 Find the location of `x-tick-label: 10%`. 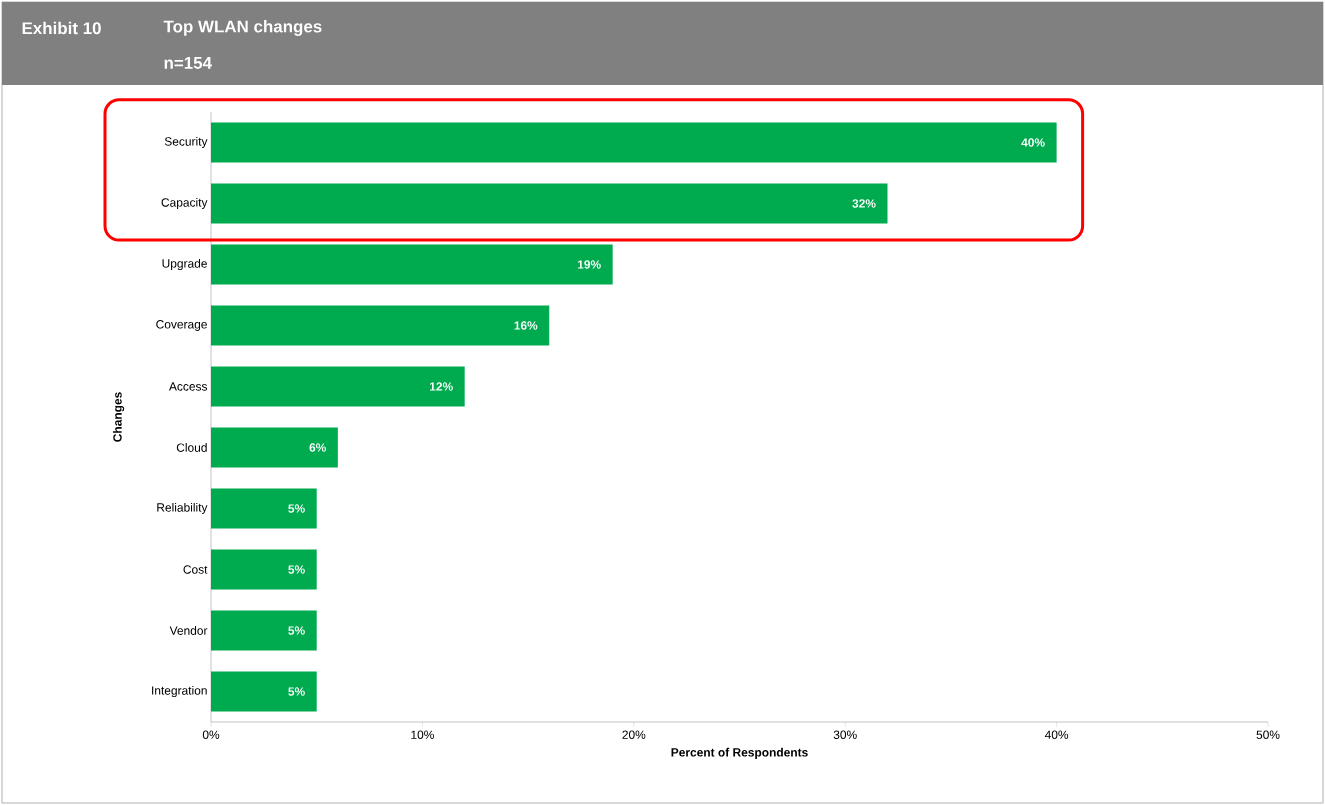

x-tick-label: 10% is located at coordinates (422, 734).